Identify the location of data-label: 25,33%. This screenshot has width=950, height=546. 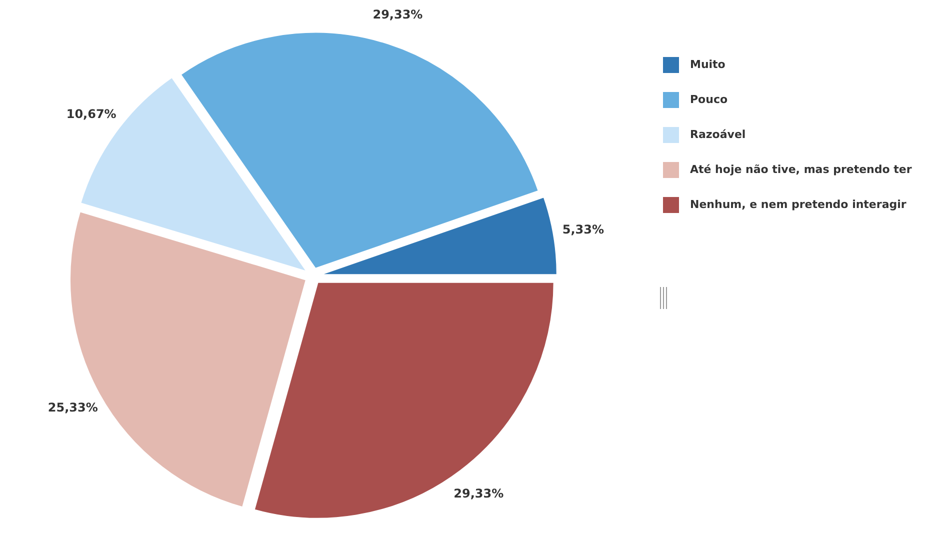
(73, 407).